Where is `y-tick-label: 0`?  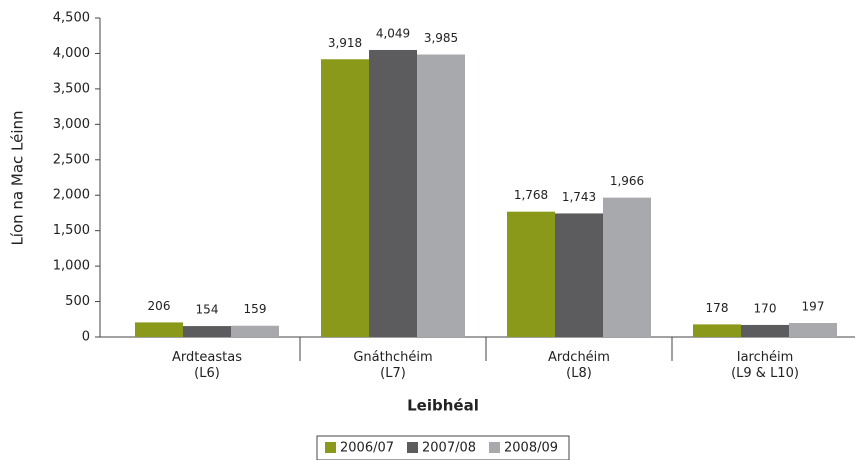 y-tick-label: 0 is located at coordinates (86, 337).